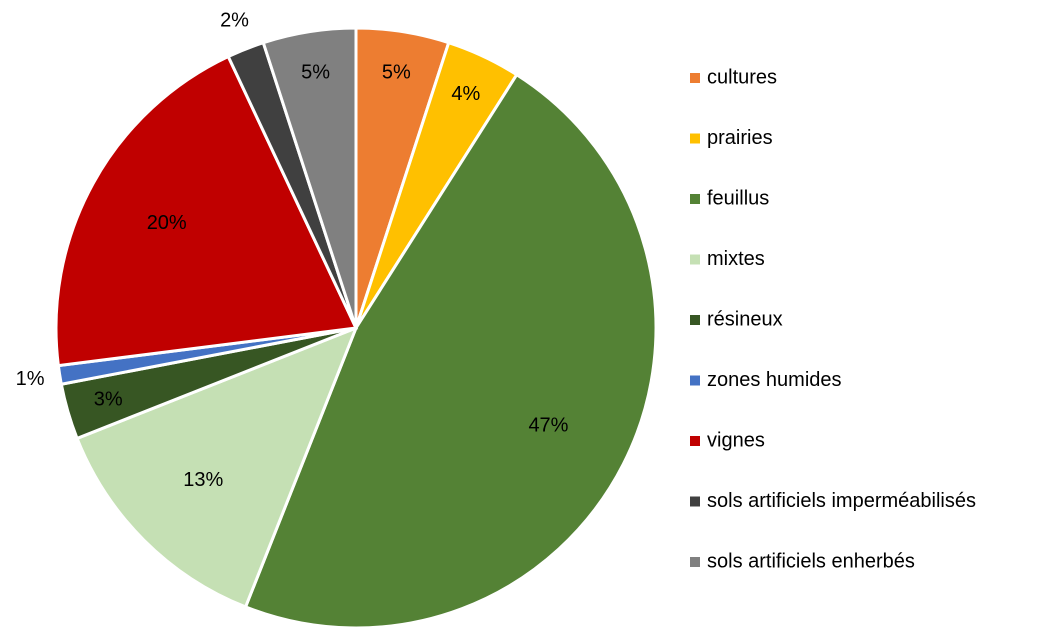 The height and width of the screenshot is (628, 1050). Describe the element at coordinates (465, 94) in the screenshot. I see `data-label: 4%` at that location.